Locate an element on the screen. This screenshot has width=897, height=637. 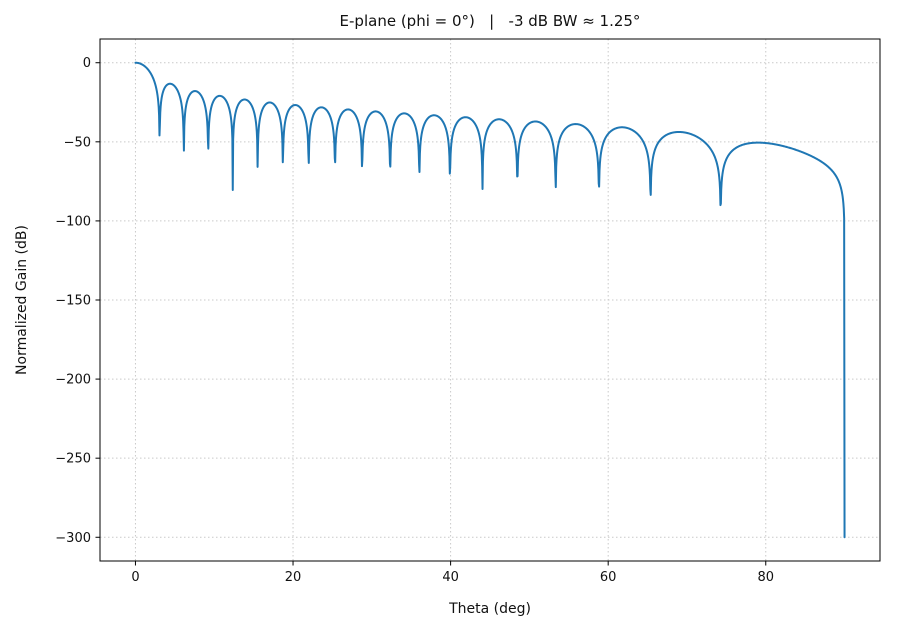
x-axis-label: Theta (deg) is located at coordinates (490, 609).